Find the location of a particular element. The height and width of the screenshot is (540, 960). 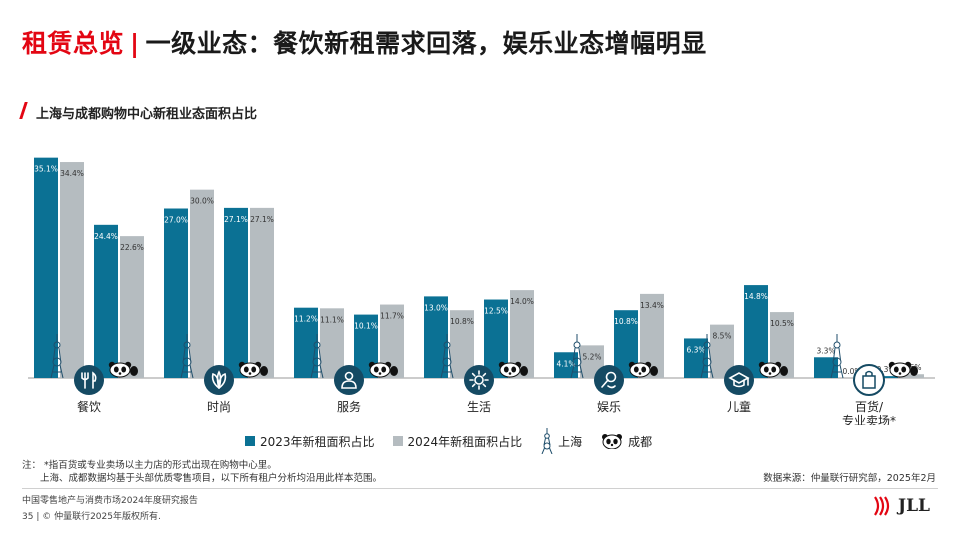

chart-title: 上海与成都购物中心新租业态面积占比 is located at coordinates (147, 114).